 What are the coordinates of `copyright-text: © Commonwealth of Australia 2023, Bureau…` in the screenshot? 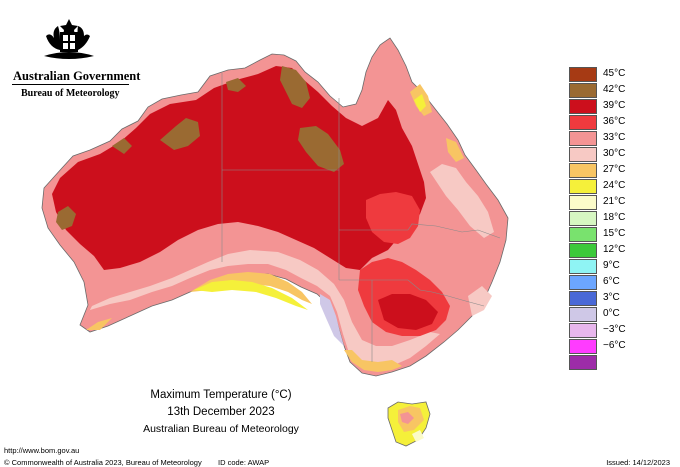 It's located at (103, 462).